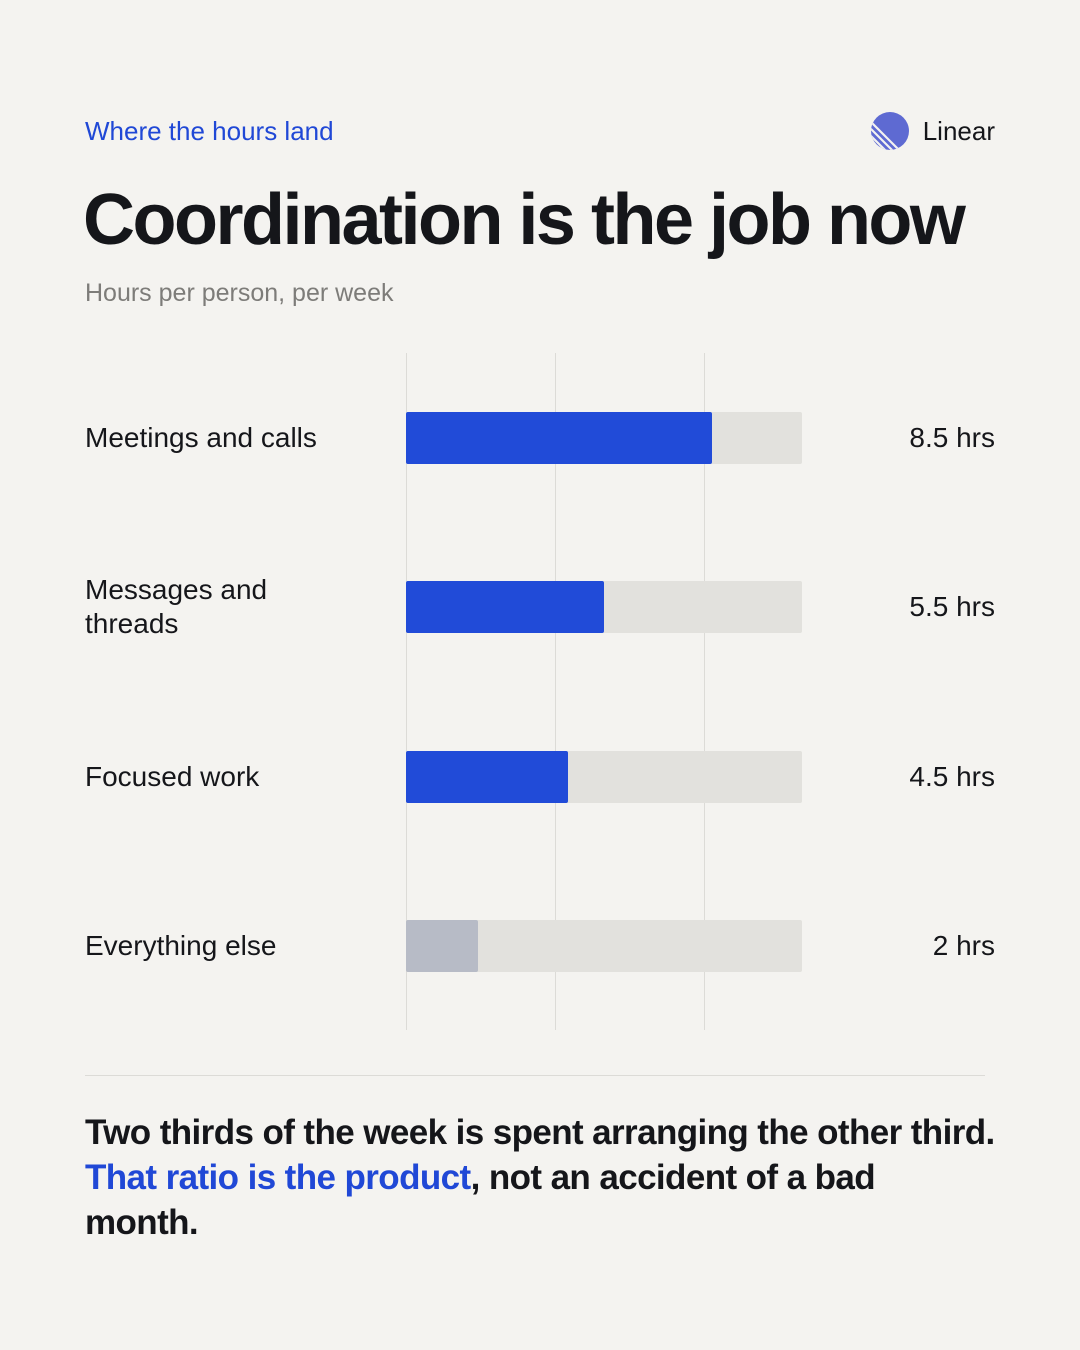 This screenshot has height=1350, width=1080. I want to click on category-label: Meetings and calls, so click(201, 437).